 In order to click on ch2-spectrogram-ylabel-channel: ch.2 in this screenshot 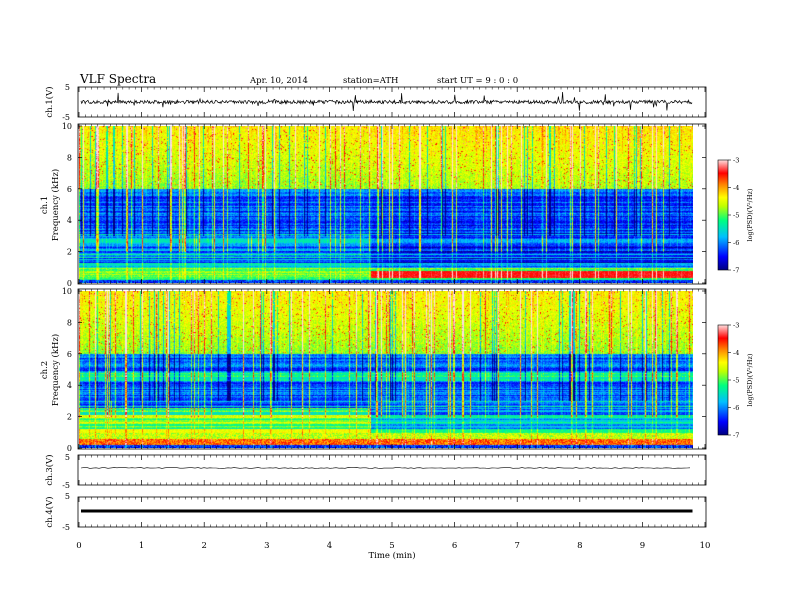, I will do `click(45, 370)`.